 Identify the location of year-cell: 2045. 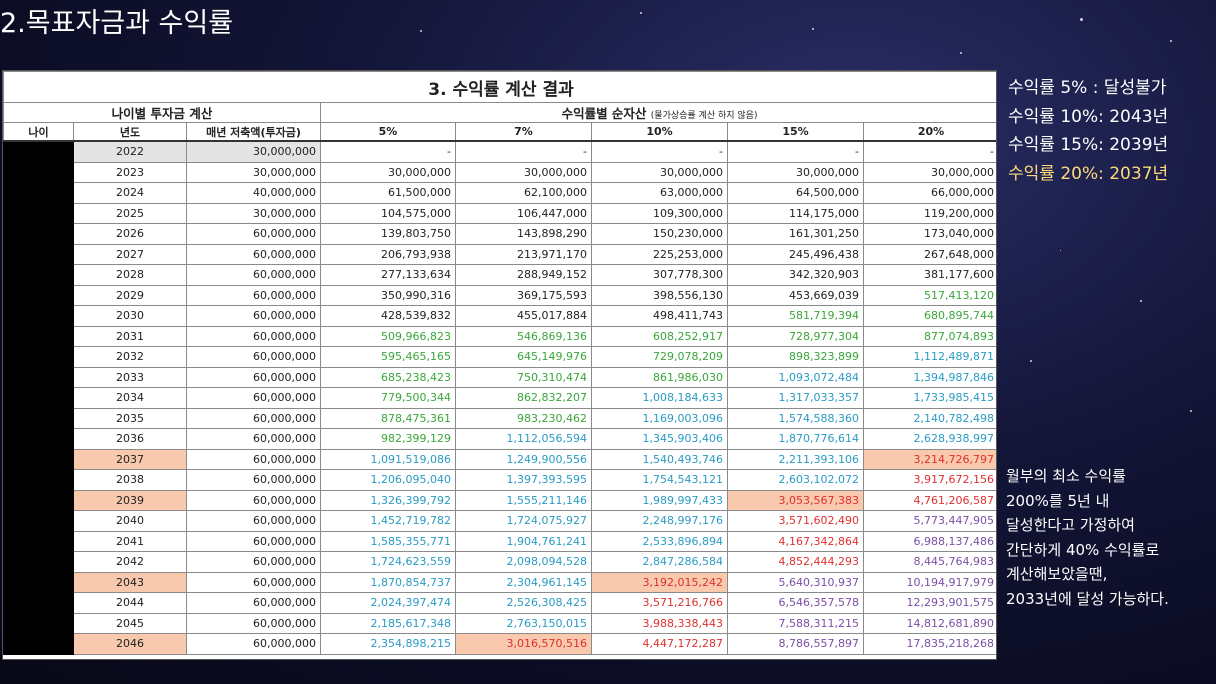
(130, 623).